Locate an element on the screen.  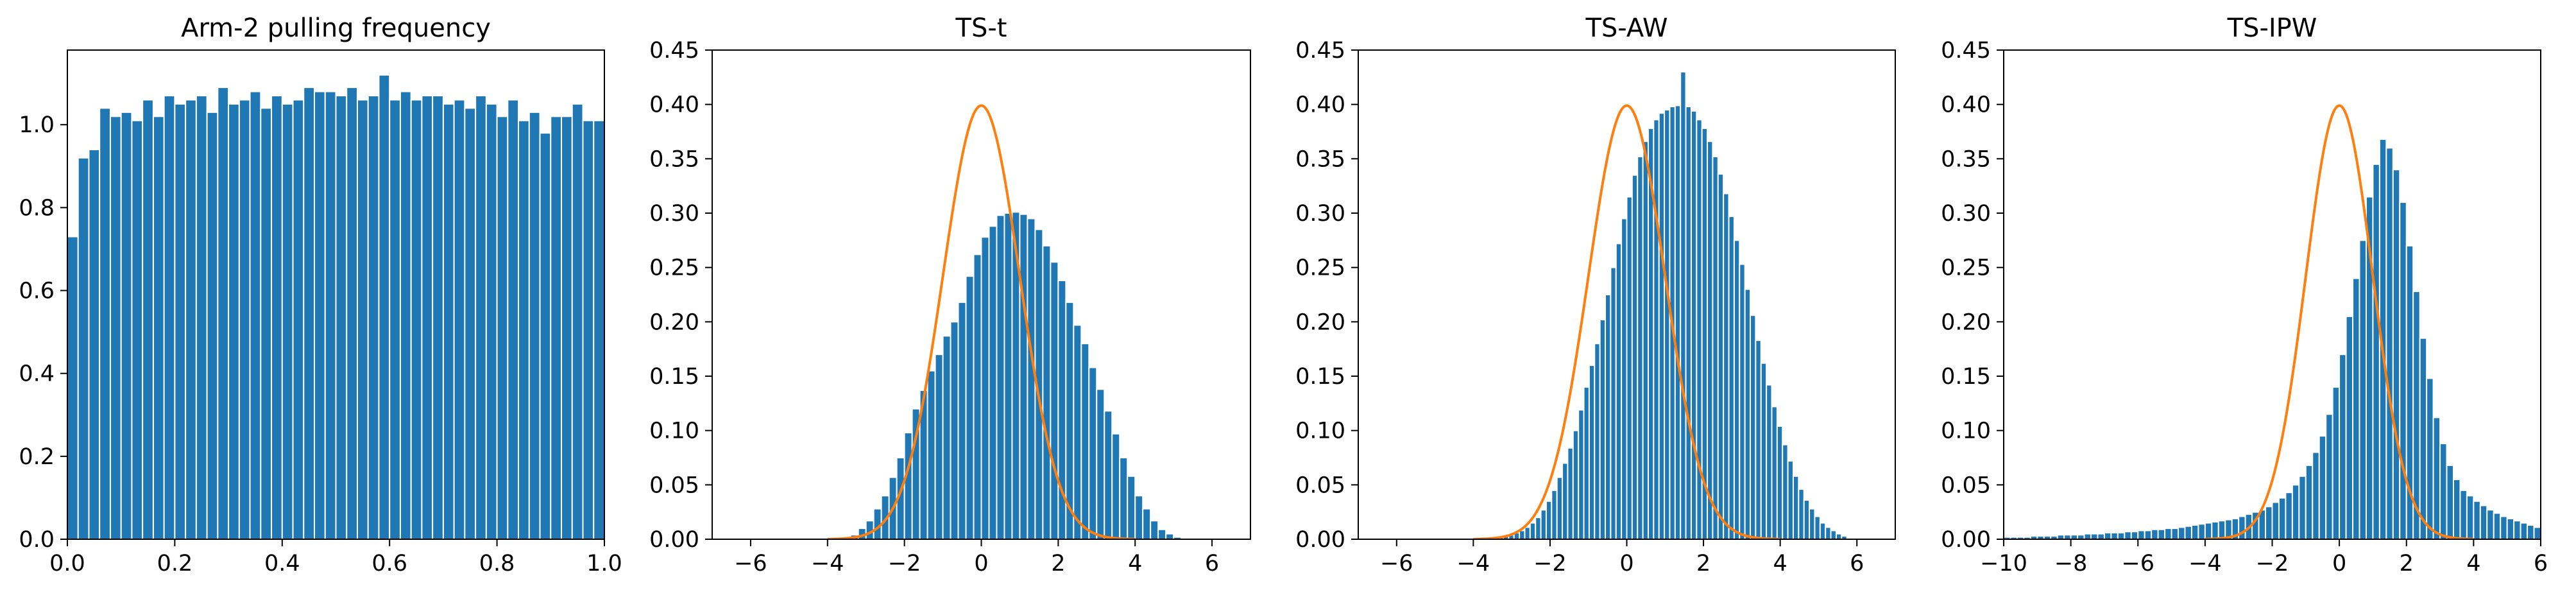
plot-area is located at coordinates (1005, 322).